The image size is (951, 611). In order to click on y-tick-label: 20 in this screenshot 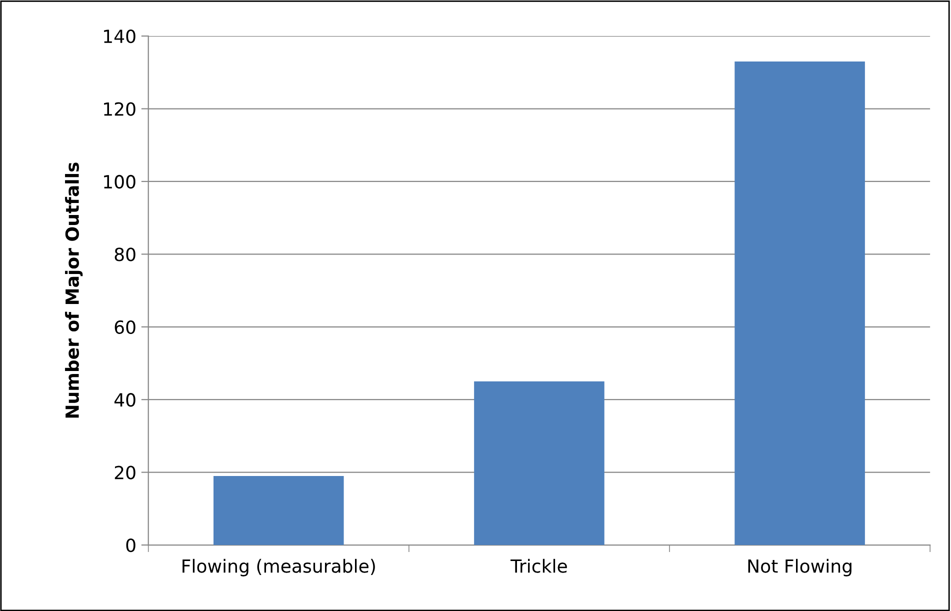, I will do `click(125, 473)`.